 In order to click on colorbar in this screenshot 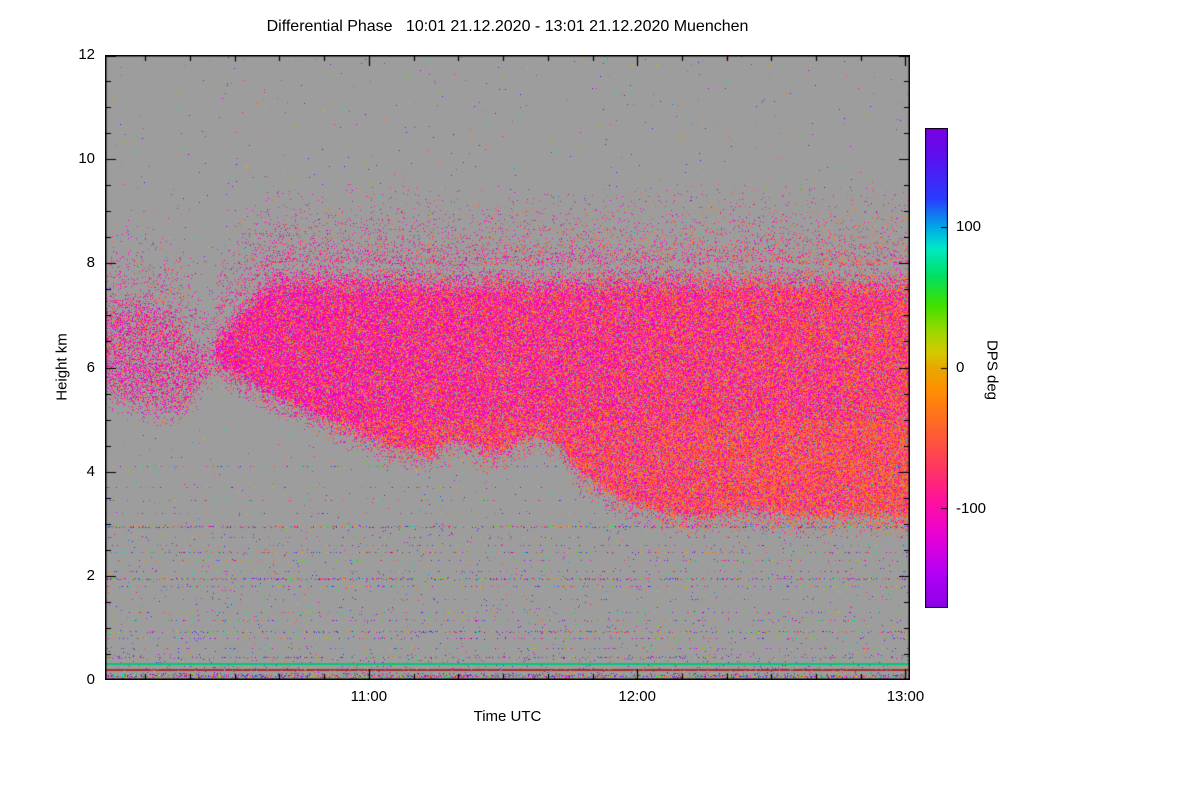, I will do `click(936, 368)`.